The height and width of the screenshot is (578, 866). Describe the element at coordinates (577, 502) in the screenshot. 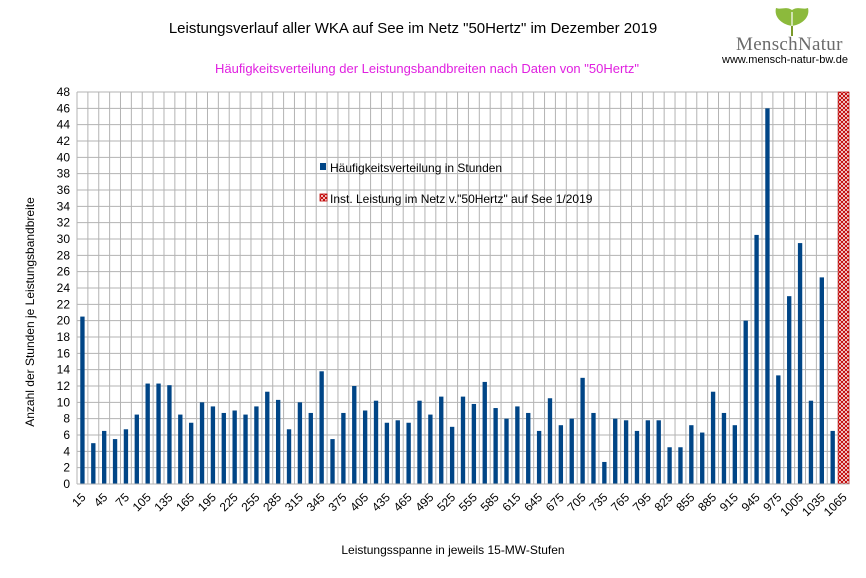

I see `x-tick-label: 705` at that location.